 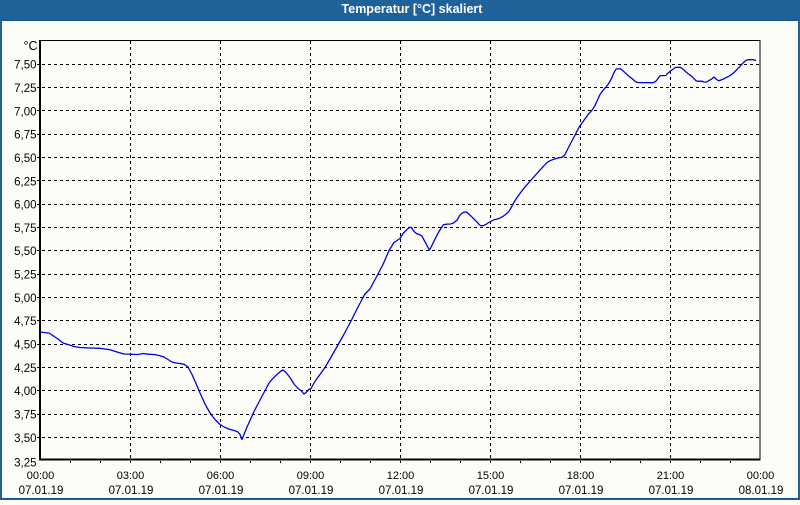 What do you see at coordinates (25, 252) in the screenshot?
I see `svg-text: 5,50` at bounding box center [25, 252].